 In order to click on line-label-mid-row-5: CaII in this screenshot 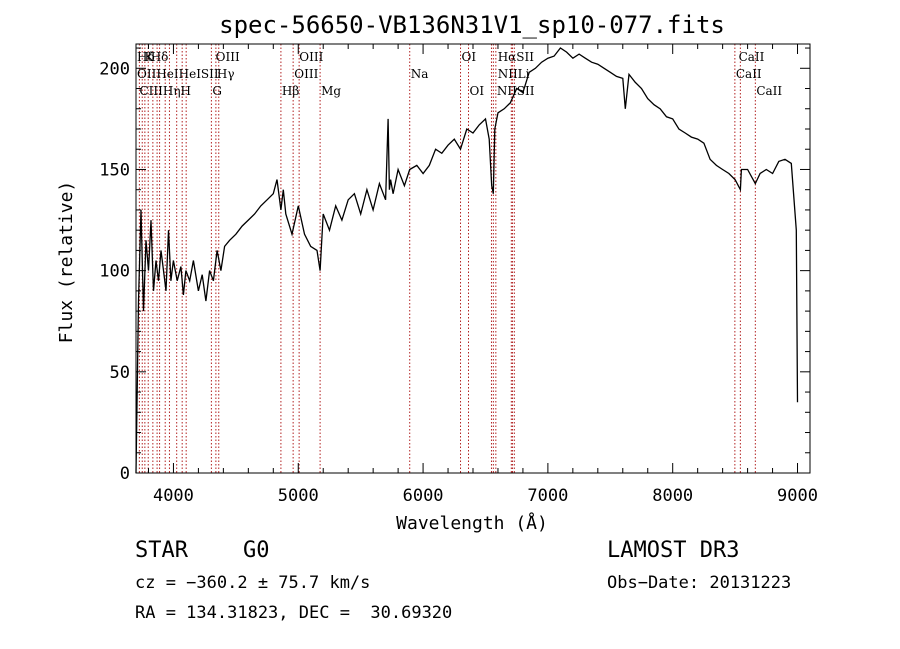, I will do `click(749, 74)`.